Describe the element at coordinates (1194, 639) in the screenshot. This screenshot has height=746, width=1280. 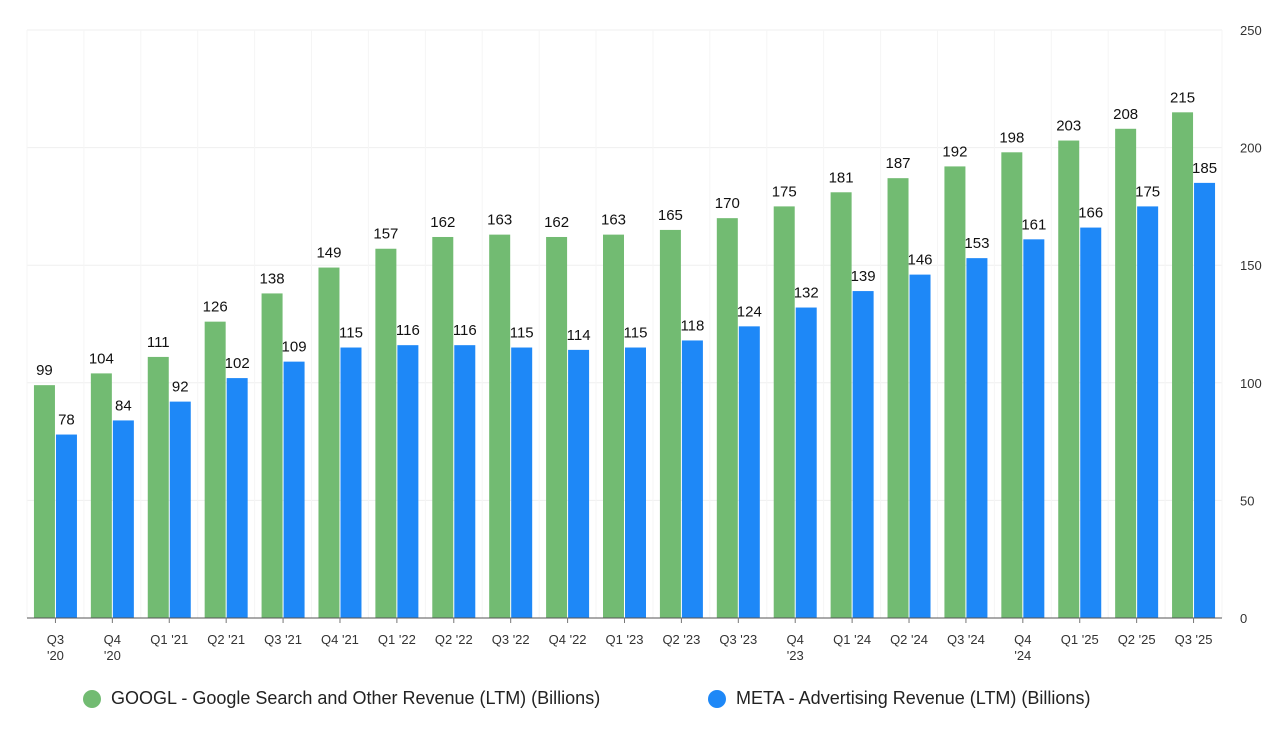
I see `x-tick-label: Q3 '25` at that location.